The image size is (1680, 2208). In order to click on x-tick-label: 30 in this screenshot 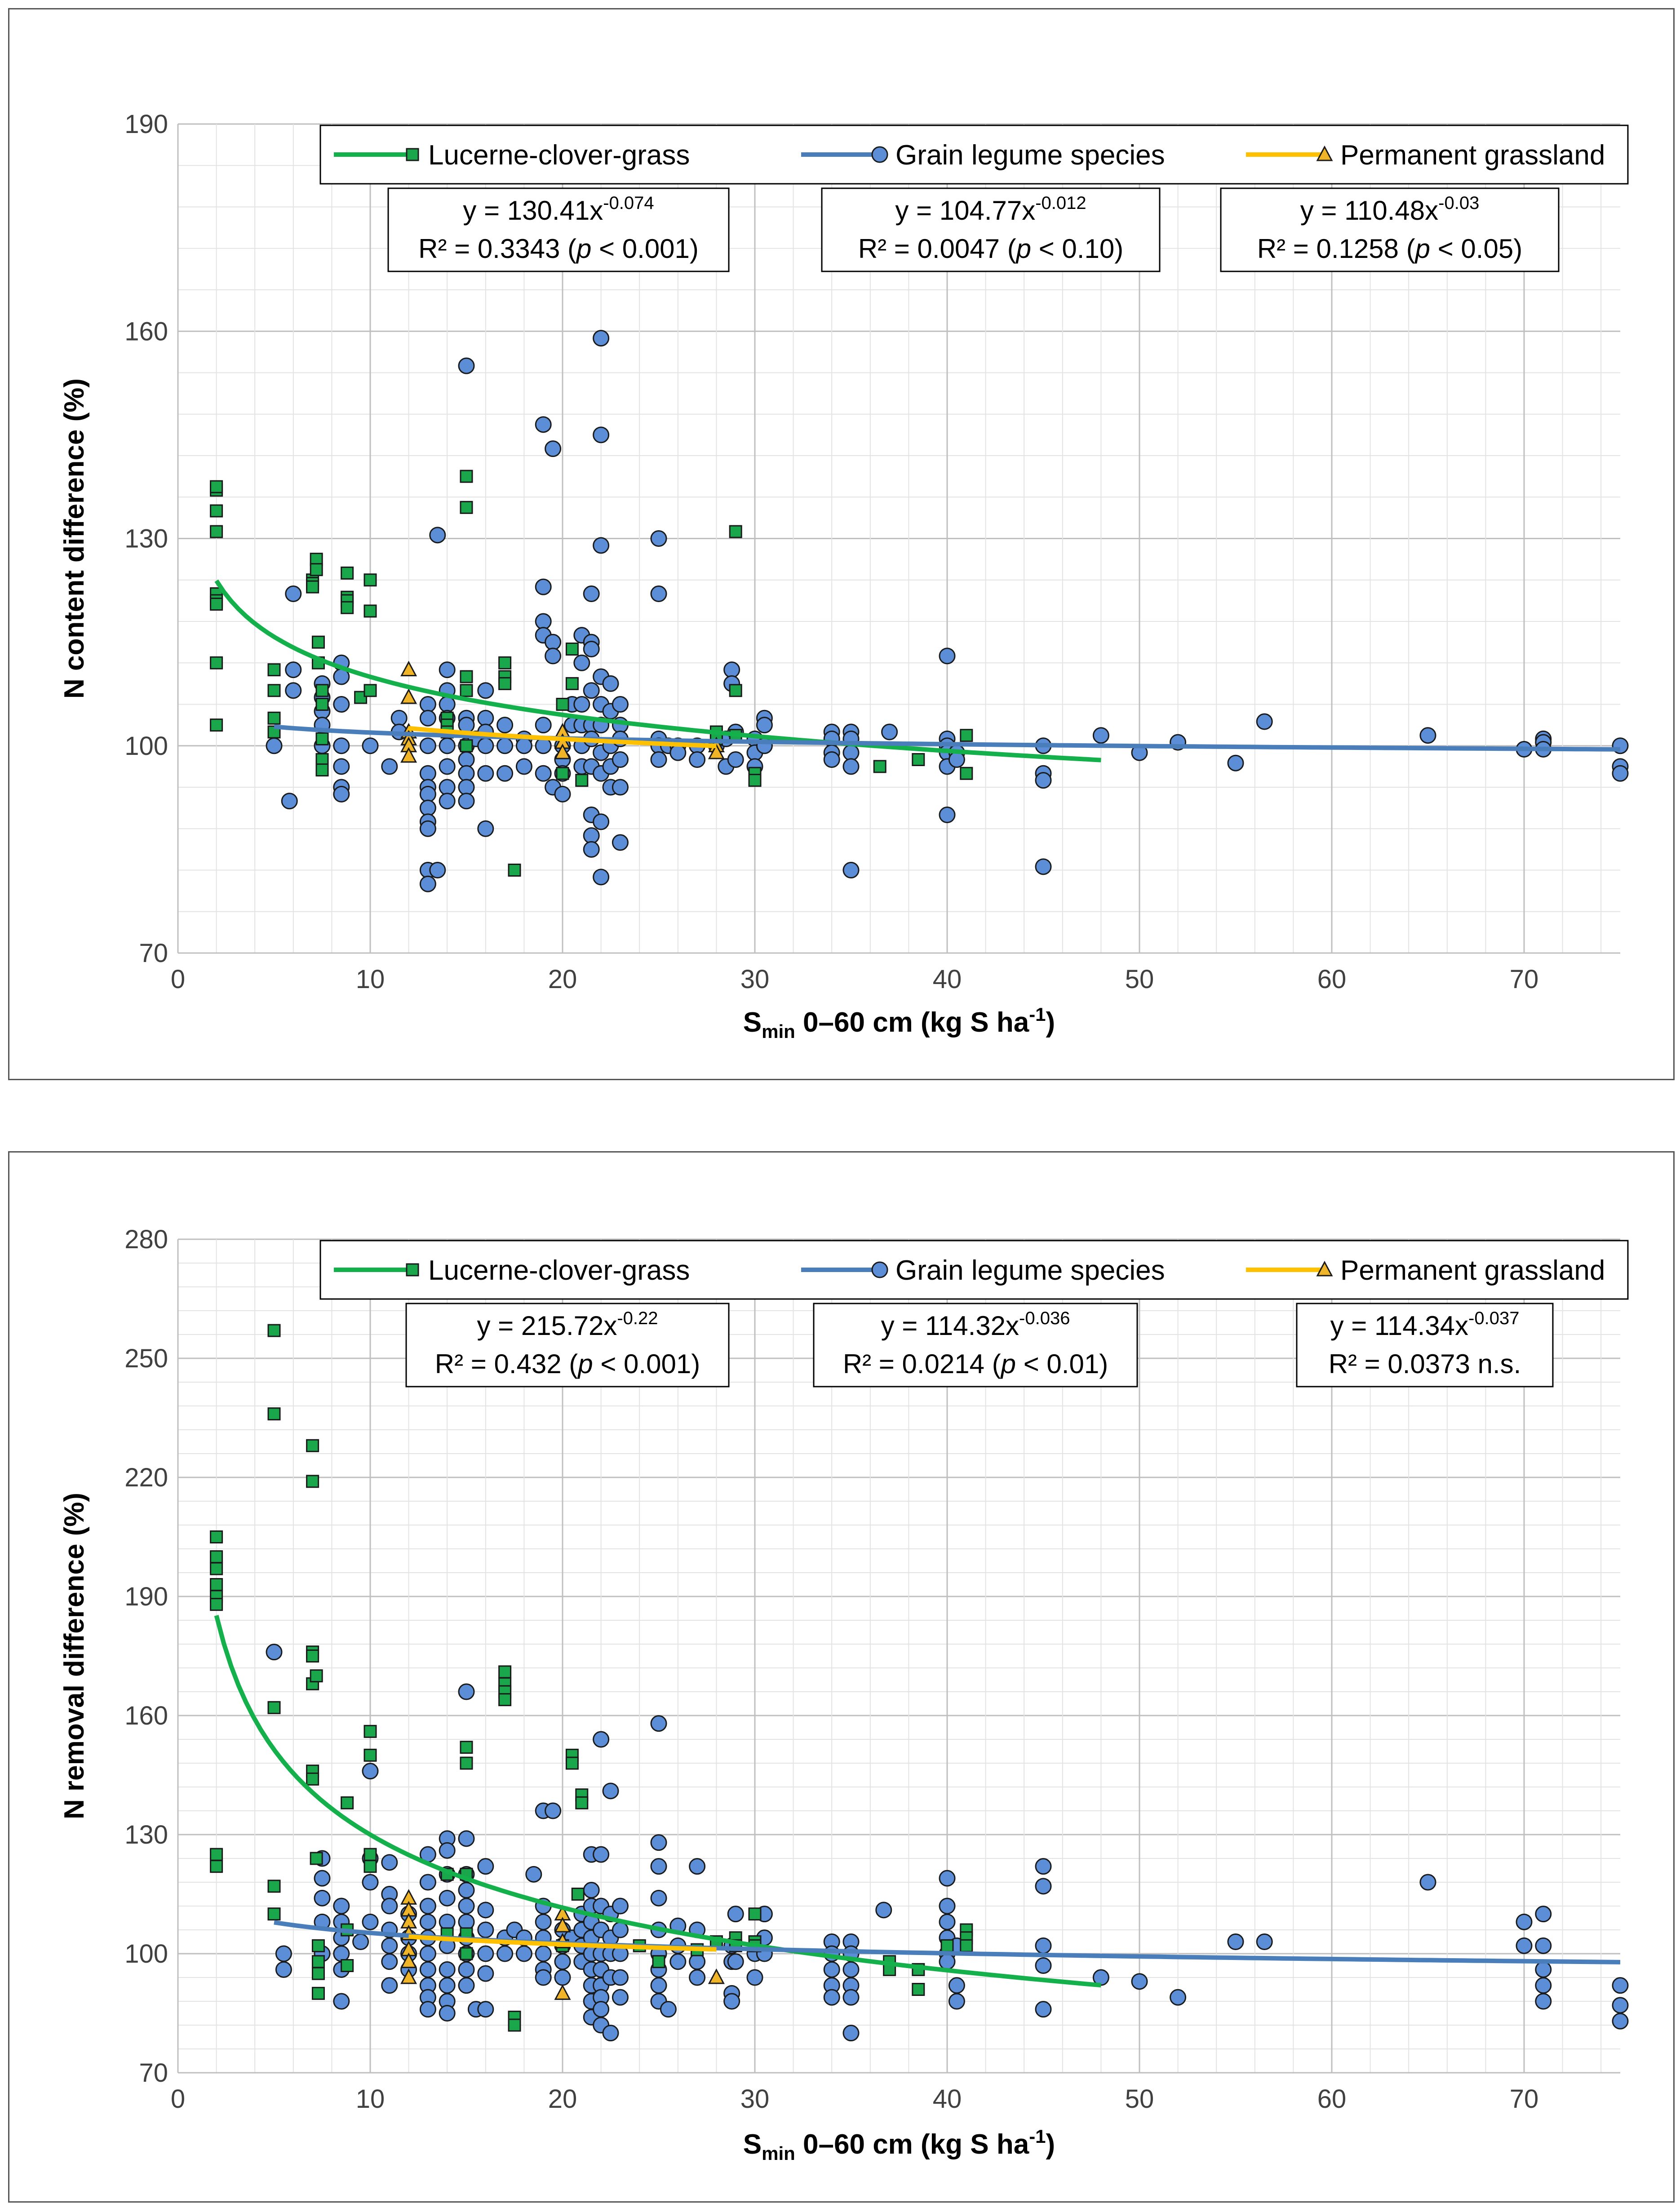, I will do `click(755, 2099)`.